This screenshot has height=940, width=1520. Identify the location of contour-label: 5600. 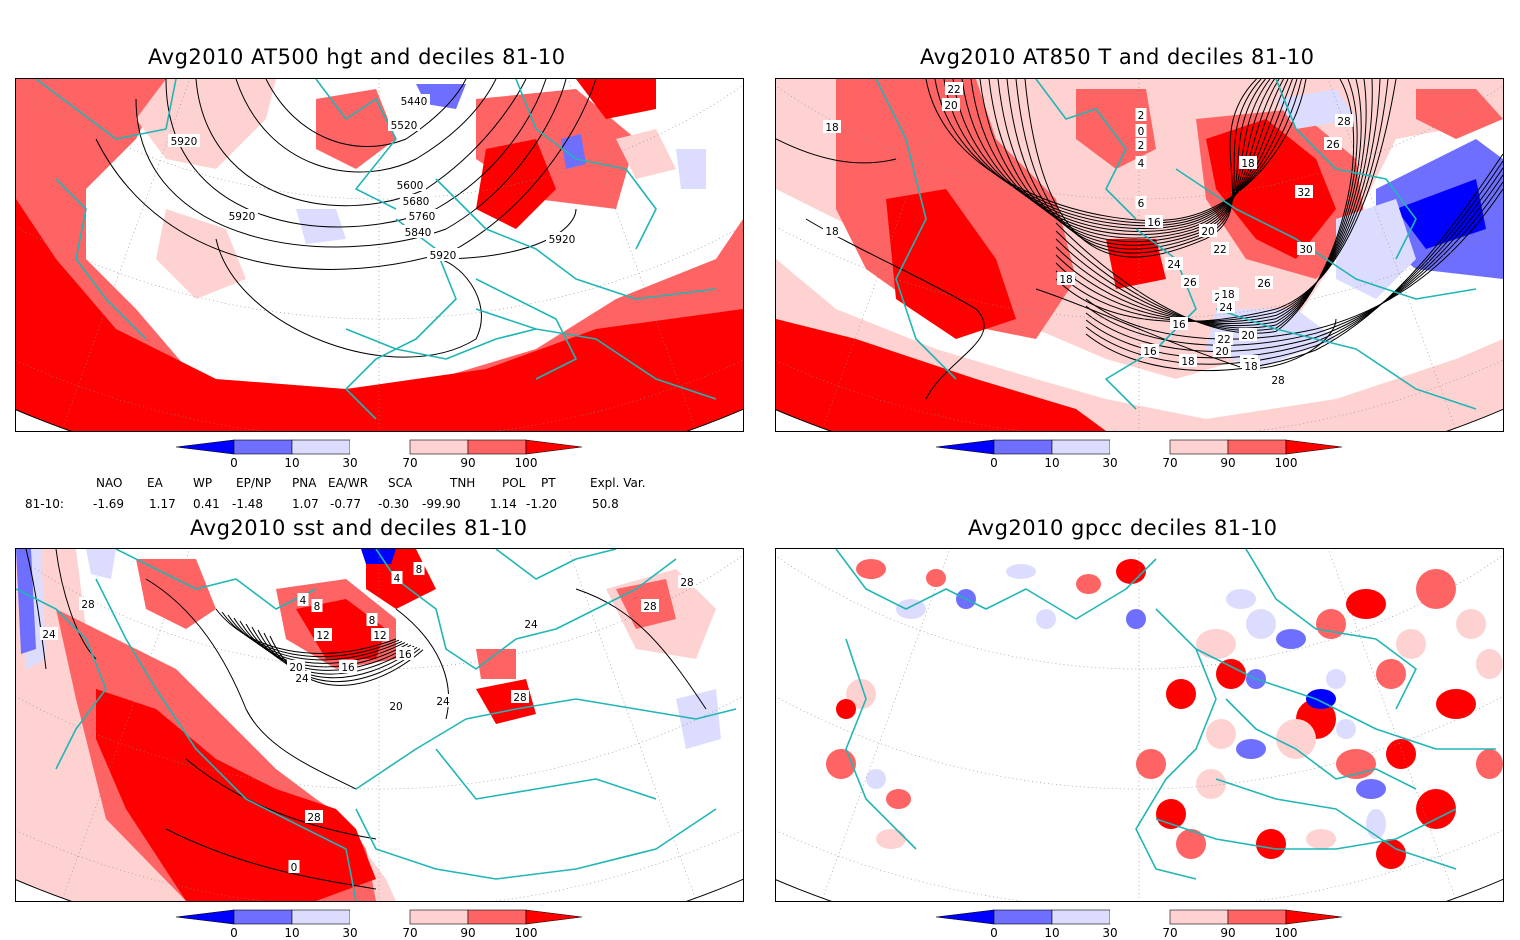
(410, 186).